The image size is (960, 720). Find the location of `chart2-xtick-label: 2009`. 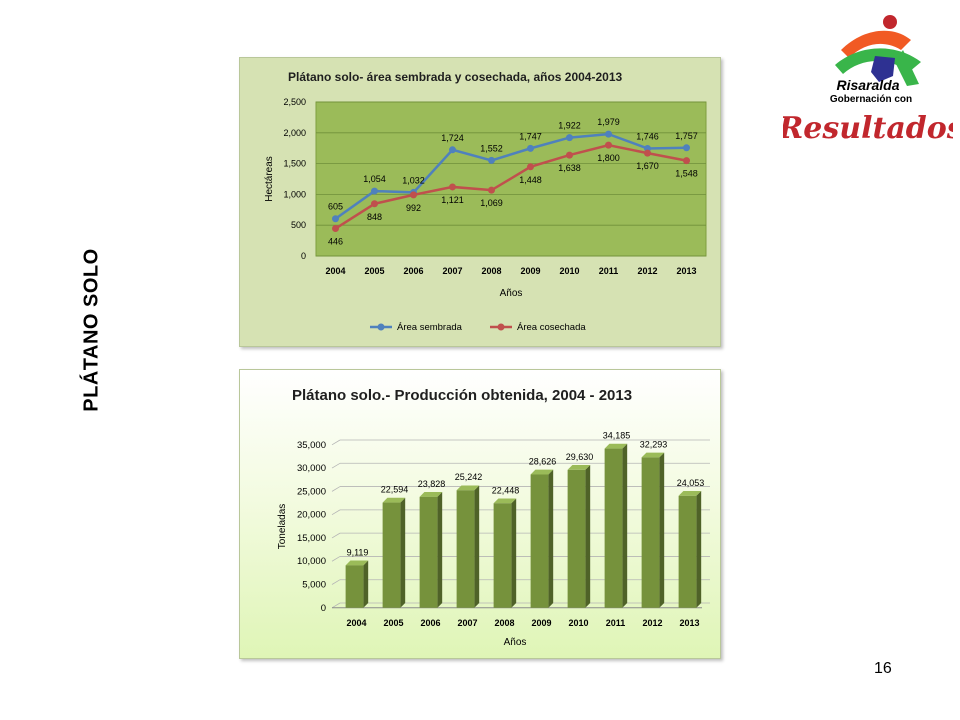

chart2-xtick-label: 2009 is located at coordinates (541, 623).